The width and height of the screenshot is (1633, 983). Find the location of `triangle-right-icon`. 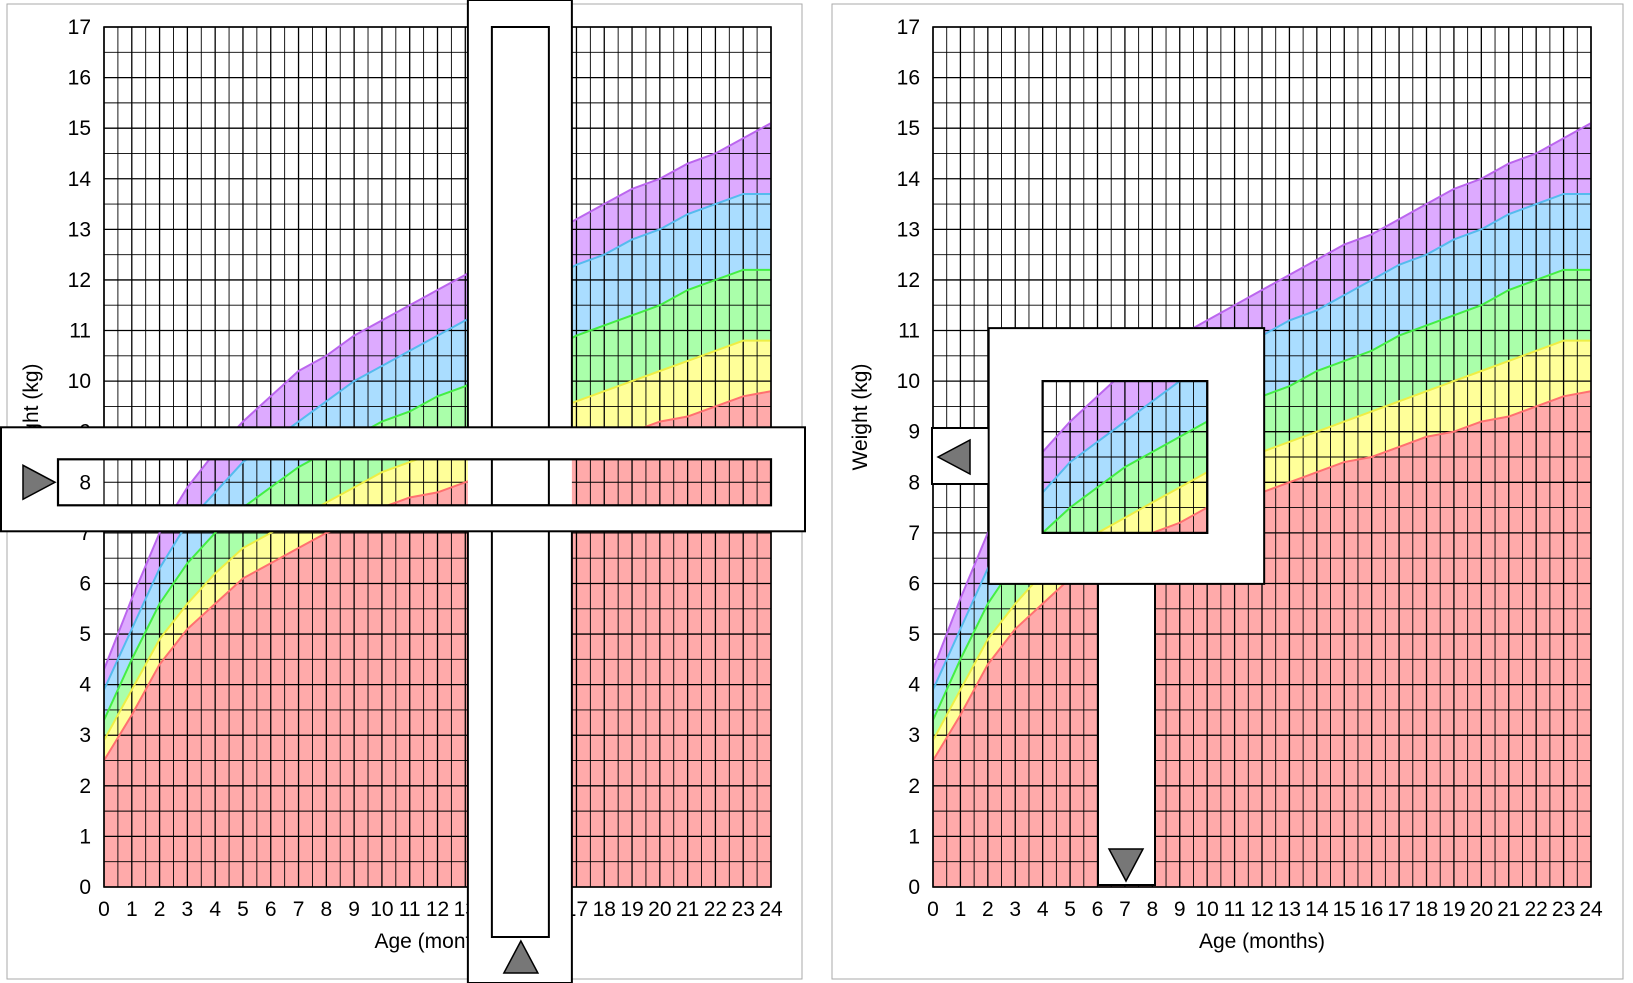

triangle-right-icon is located at coordinates (39, 482).